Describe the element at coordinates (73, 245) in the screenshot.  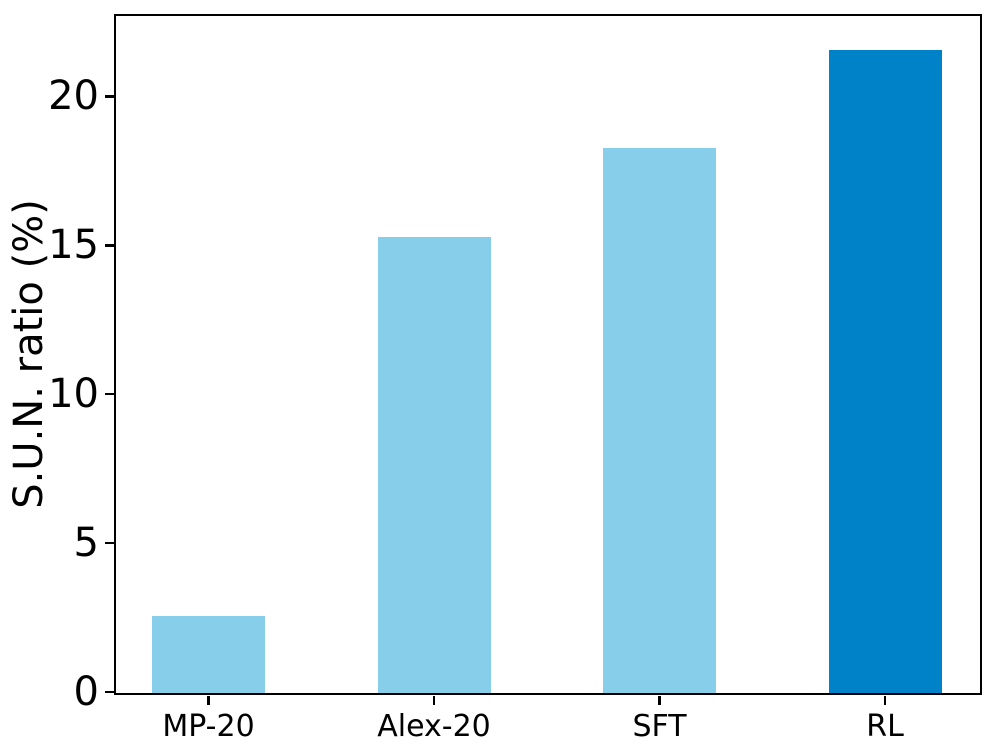
I see `y-tick-label: 15` at that location.